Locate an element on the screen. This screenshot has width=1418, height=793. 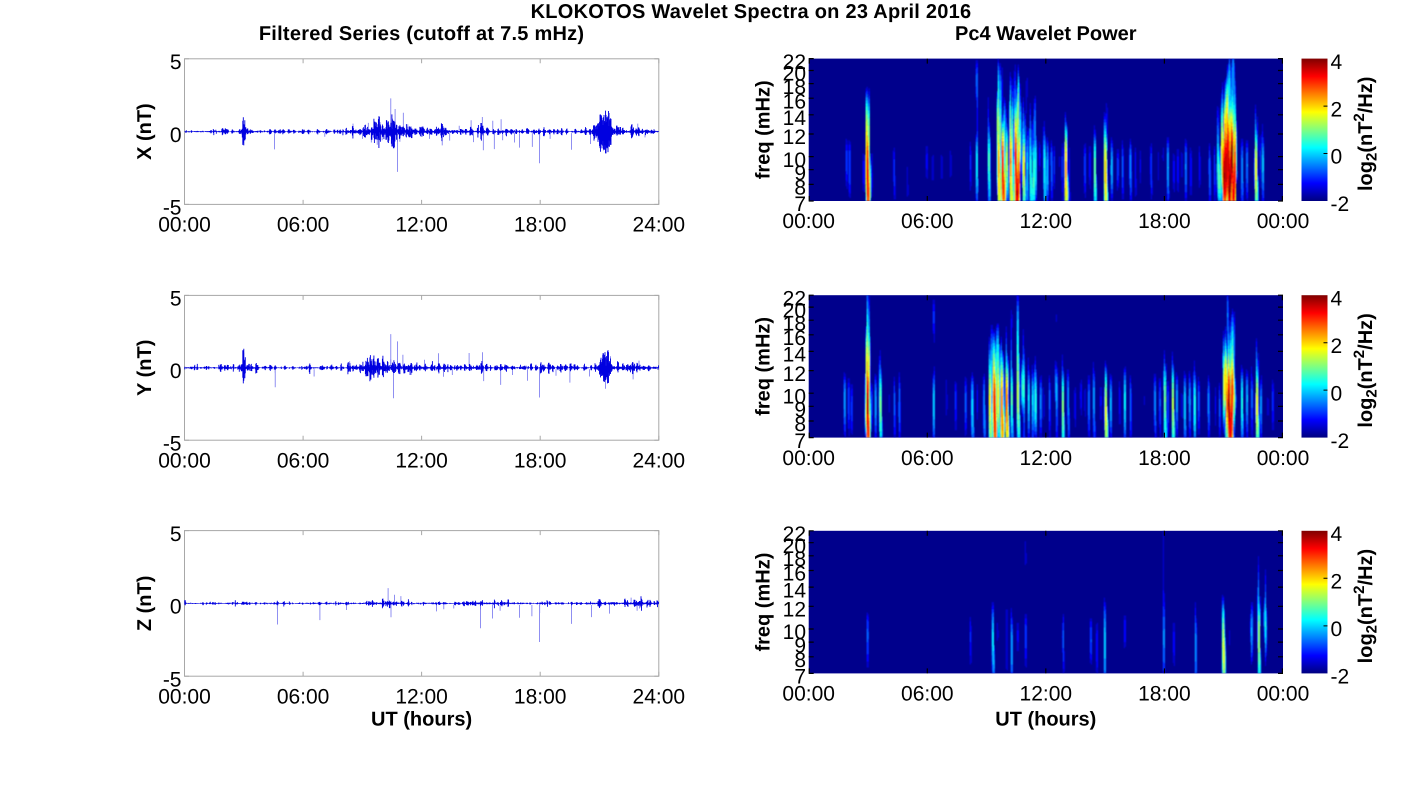
svg-text: Y (nT) is located at coordinates (145, 368).